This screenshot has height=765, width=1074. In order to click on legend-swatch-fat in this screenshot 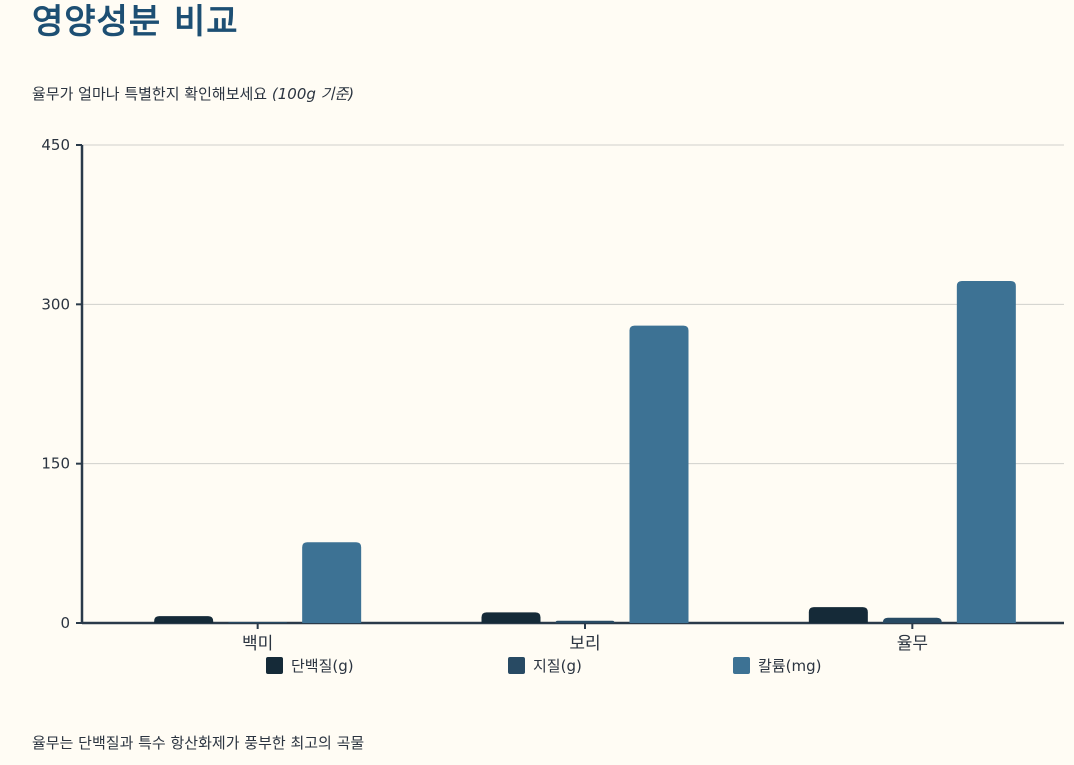, I will do `click(516, 665)`.